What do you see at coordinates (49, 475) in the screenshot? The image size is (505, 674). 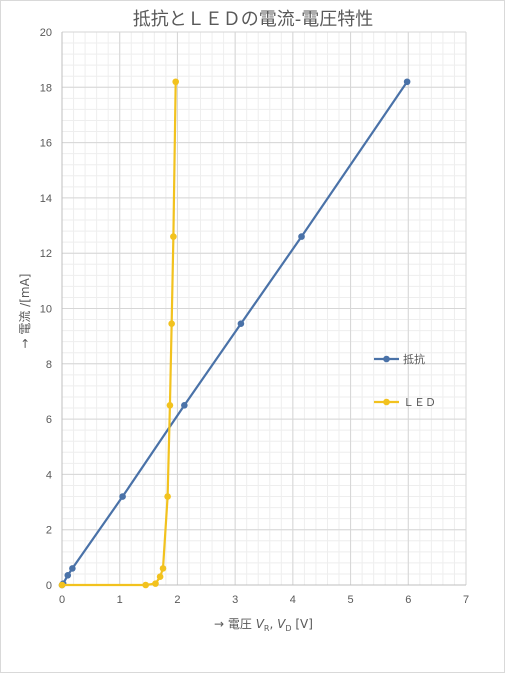 I see `y-tick-label: 4` at bounding box center [49, 475].